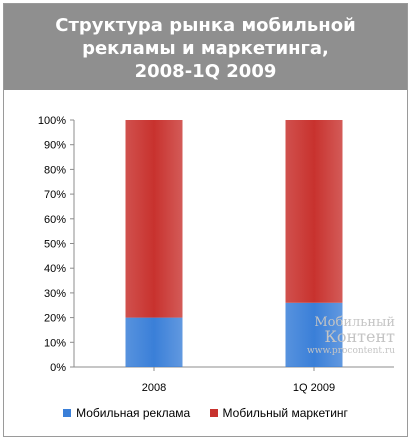 This screenshot has height=444, width=411. I want to click on watermark-line-1: Мобильный, so click(354, 322).